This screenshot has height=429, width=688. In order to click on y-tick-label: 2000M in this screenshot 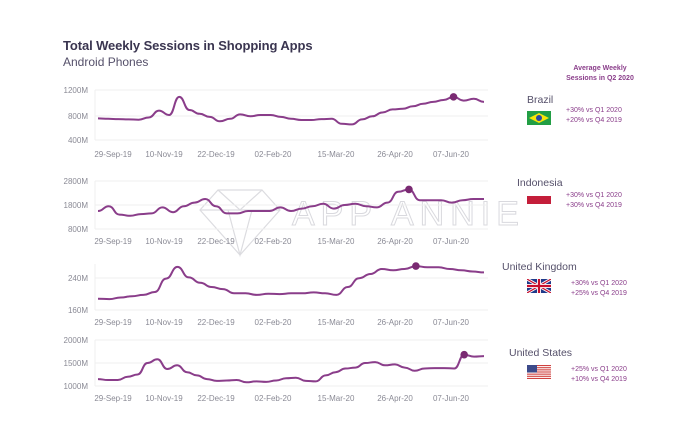, I will do `click(76, 340)`.